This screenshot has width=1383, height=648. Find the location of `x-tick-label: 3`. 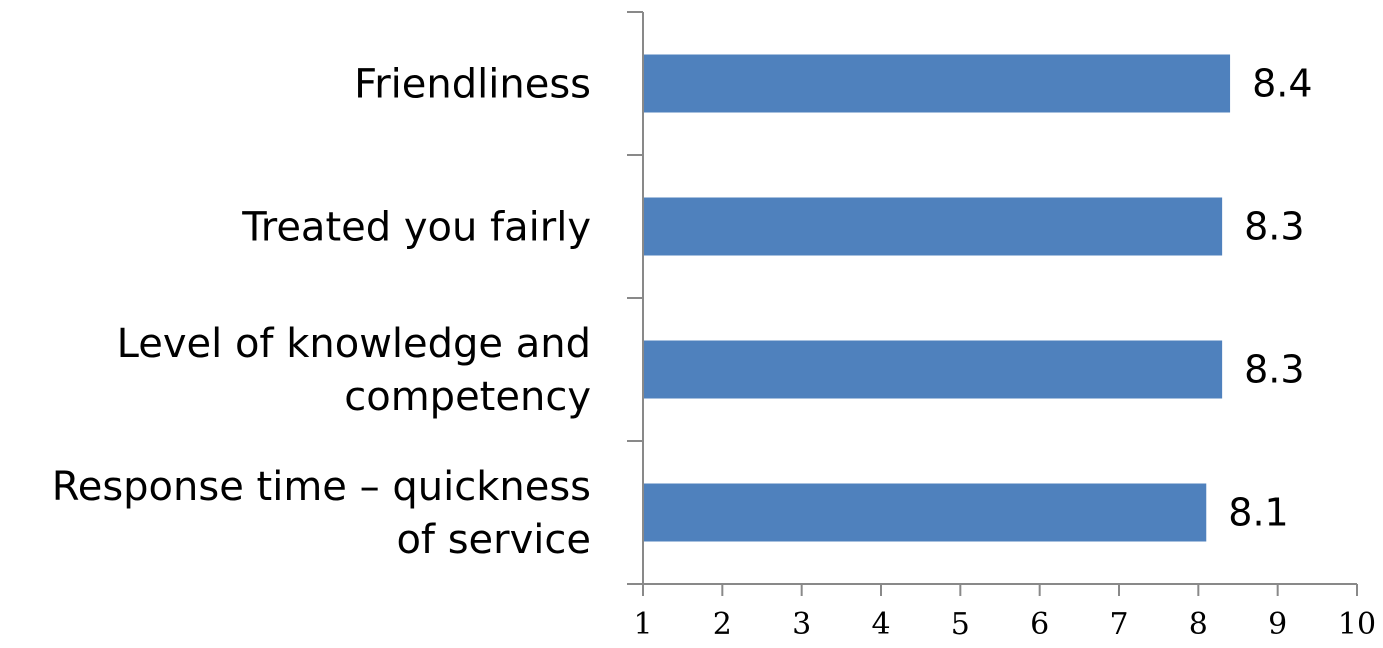

x-tick-label: 3 is located at coordinates (801, 624).